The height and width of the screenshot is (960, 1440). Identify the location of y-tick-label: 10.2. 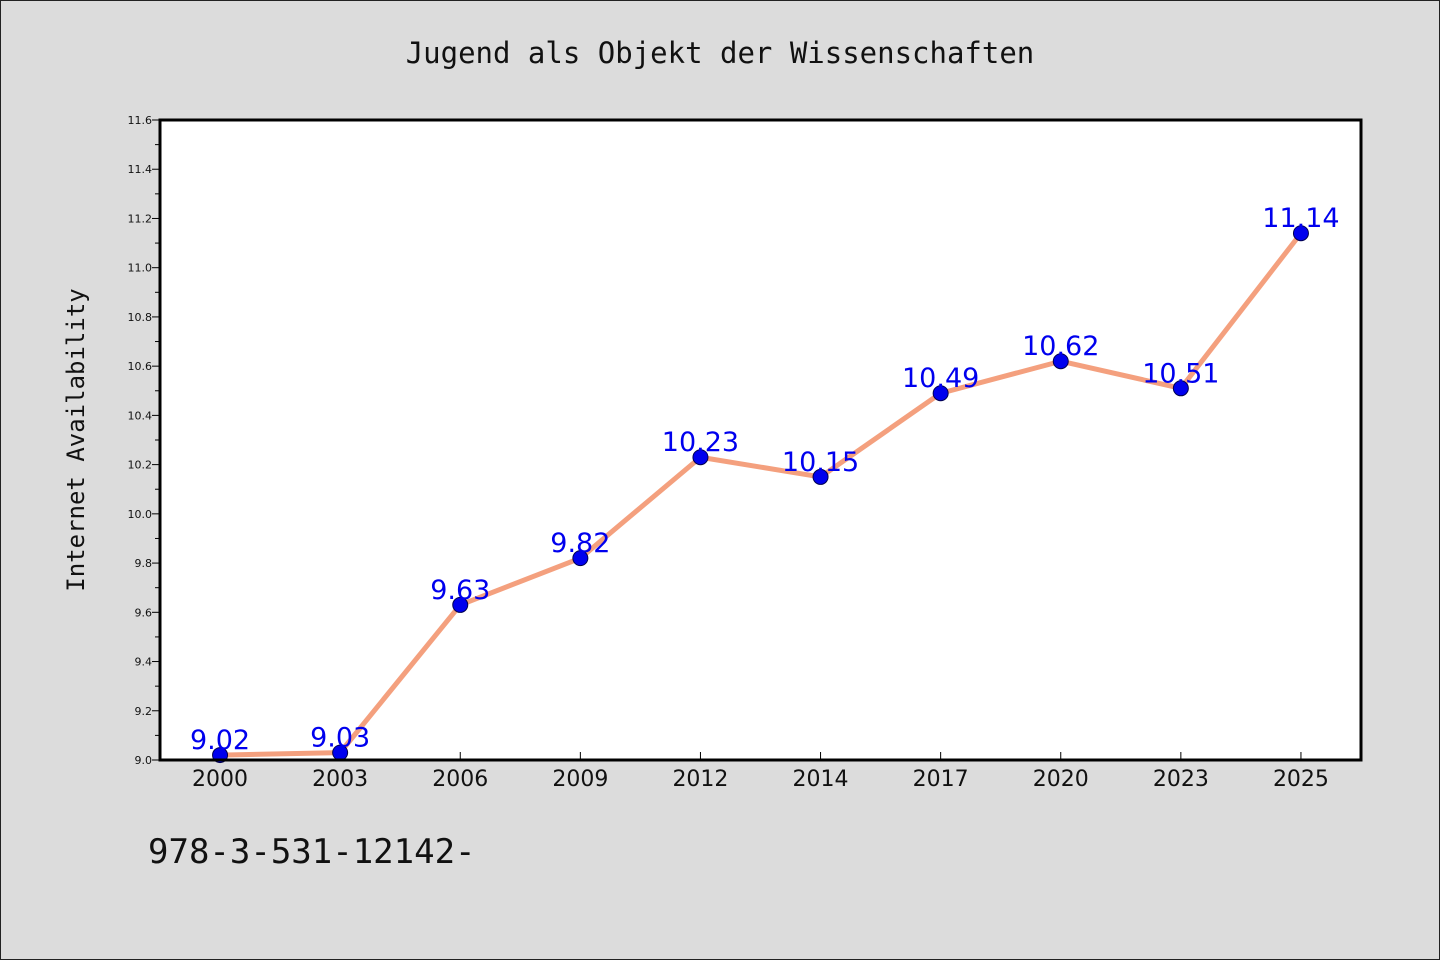
(140, 465).